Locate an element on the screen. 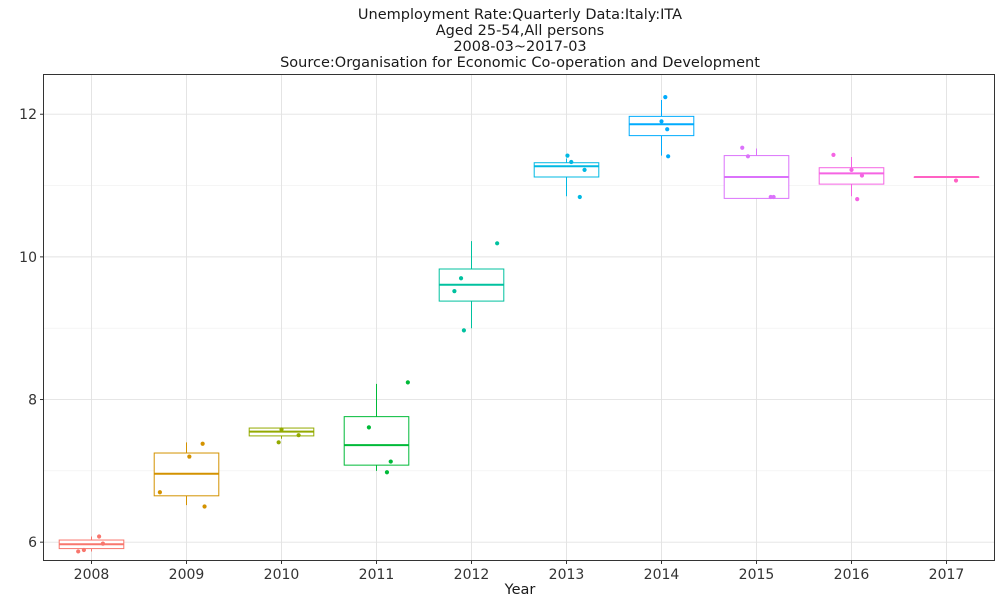 The image size is (1000, 600). x-tick-label: 2014 is located at coordinates (662, 575).